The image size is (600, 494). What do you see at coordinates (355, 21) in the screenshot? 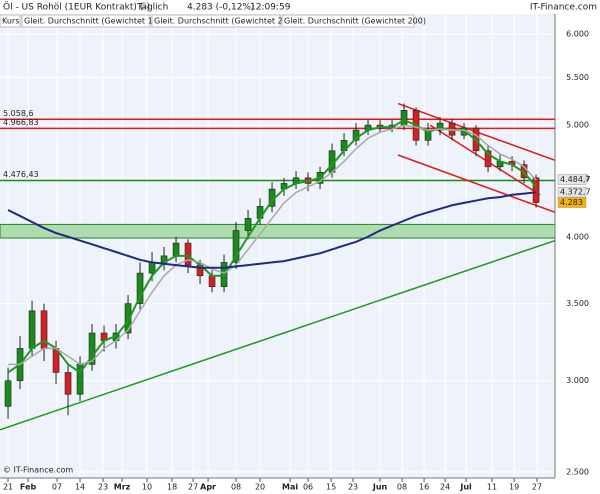
I see `legend-entry: Gleit. Durchschnitt (Gewichtet 200)` at bounding box center [355, 21].